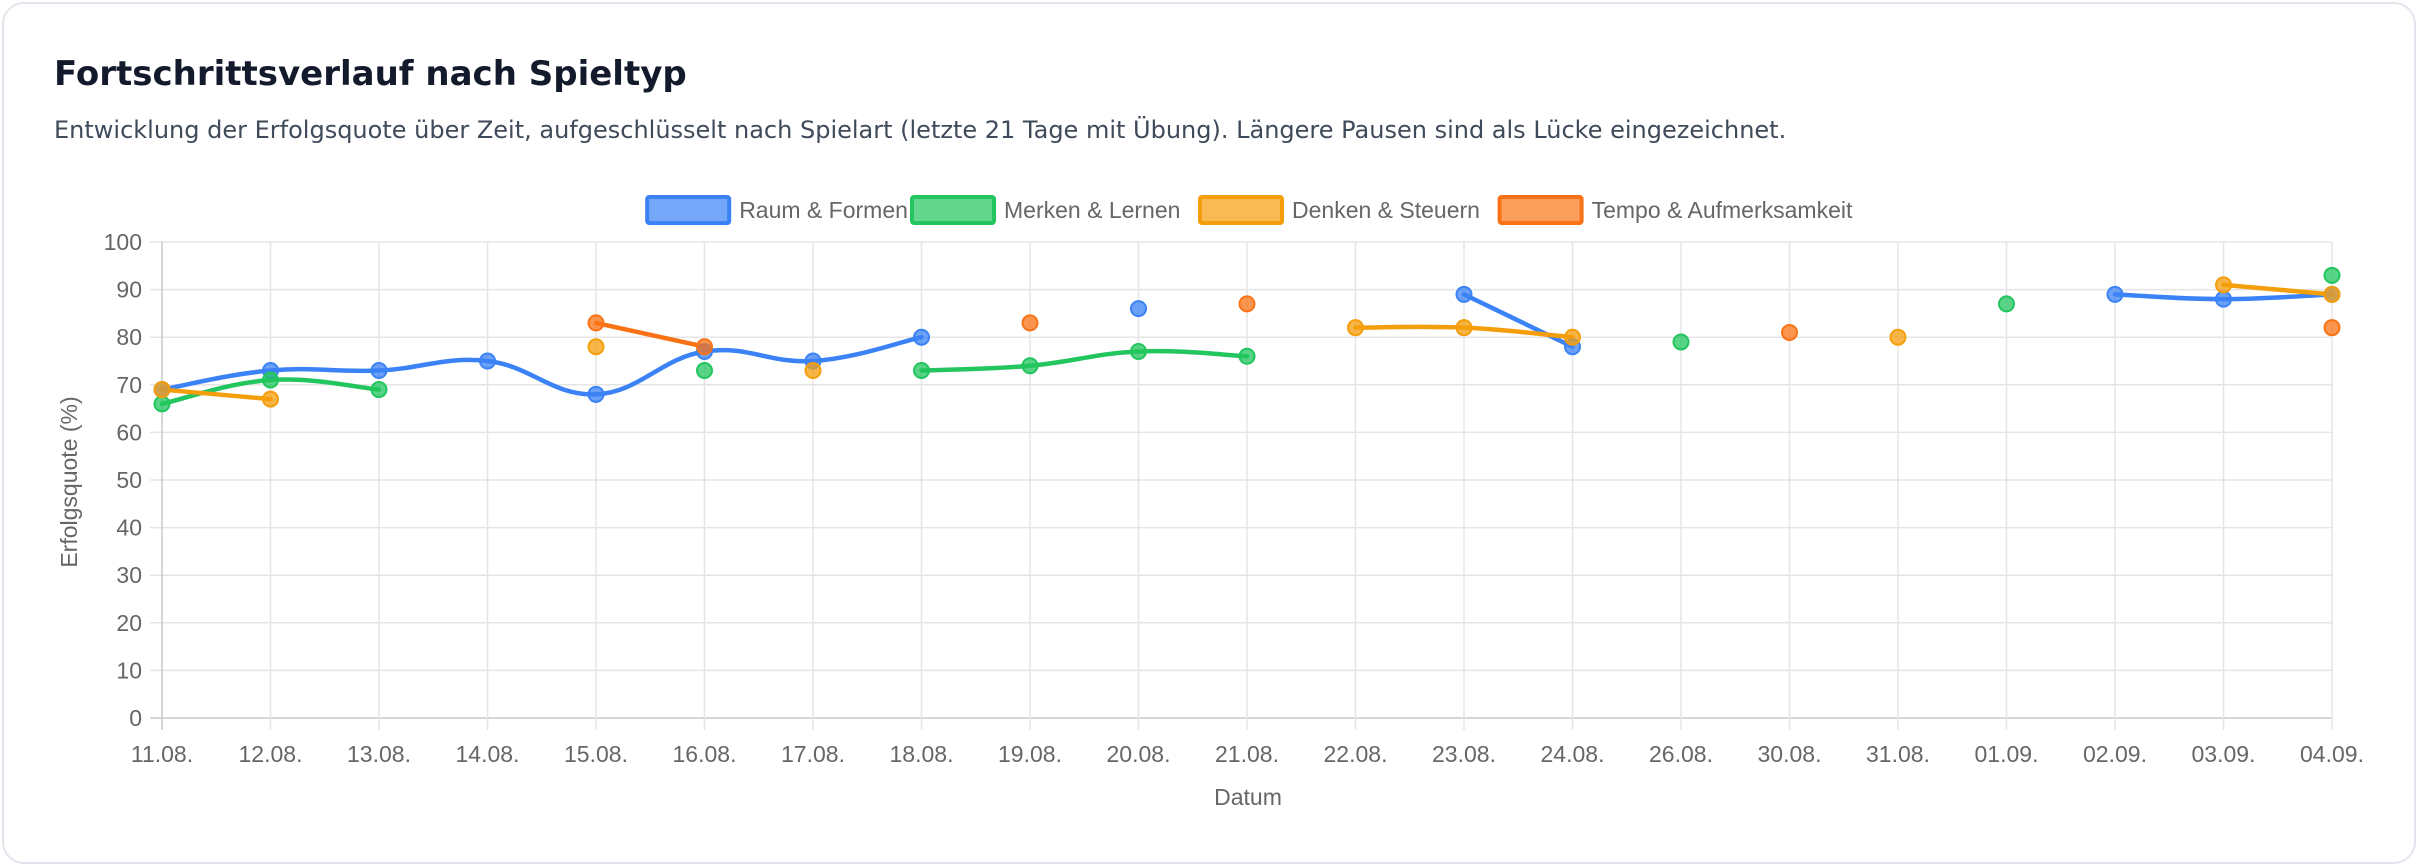 This screenshot has width=2422, height=868. I want to click on x-tick-label: 30.08., so click(1790, 754).